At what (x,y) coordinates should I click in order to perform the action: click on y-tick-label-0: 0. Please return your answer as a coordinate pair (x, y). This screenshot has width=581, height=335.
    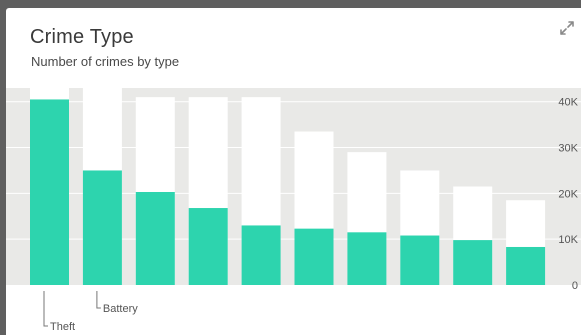
    Looking at the image, I should click on (575, 286).